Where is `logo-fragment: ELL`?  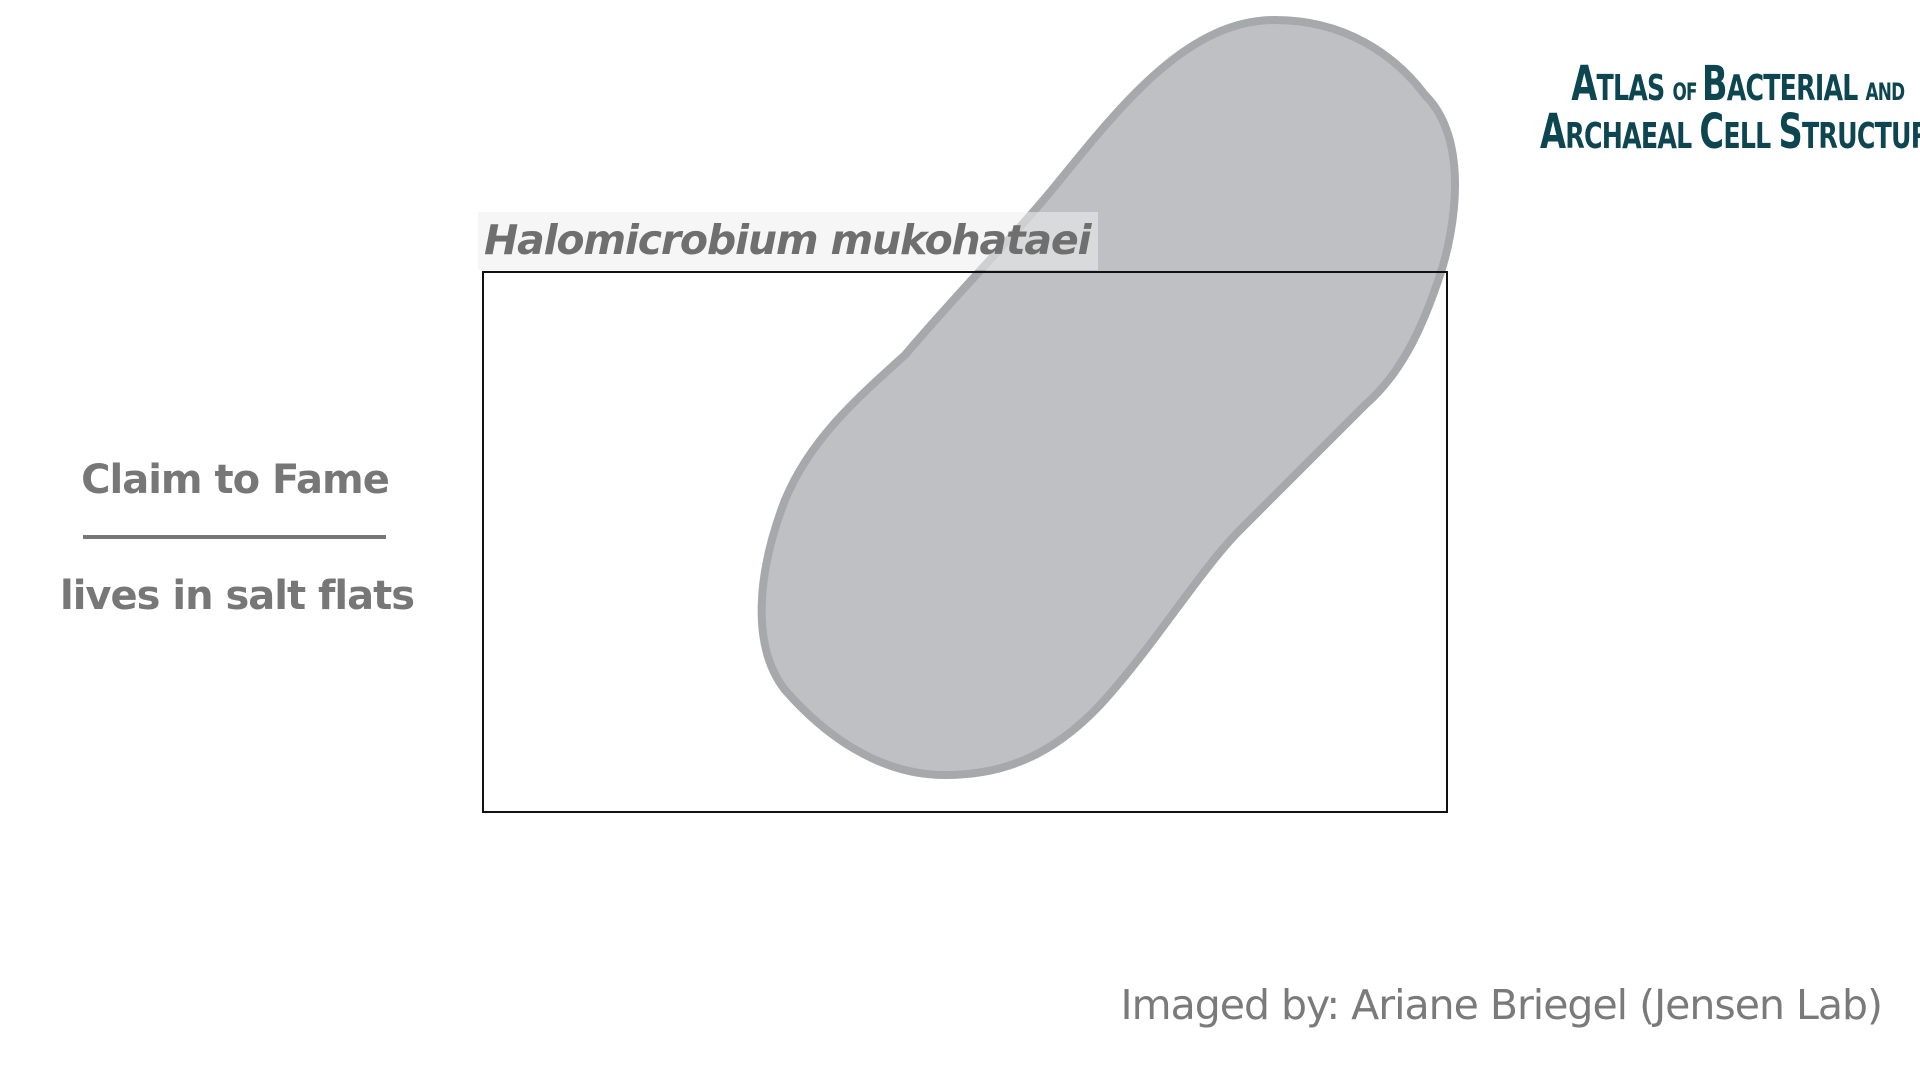 logo-fragment: ELL is located at coordinates (1751, 136).